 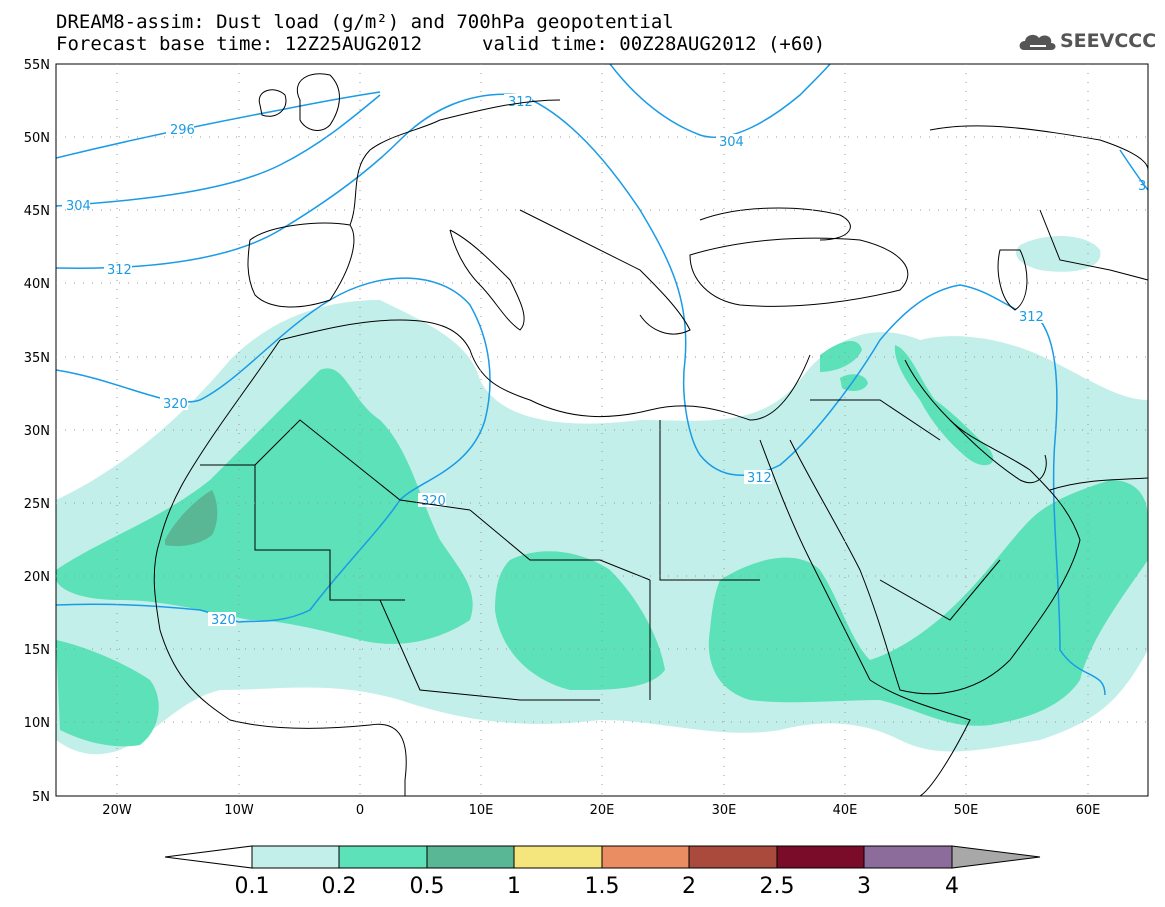 I want to click on colorbar-label: 0.5, so click(x=427, y=886).